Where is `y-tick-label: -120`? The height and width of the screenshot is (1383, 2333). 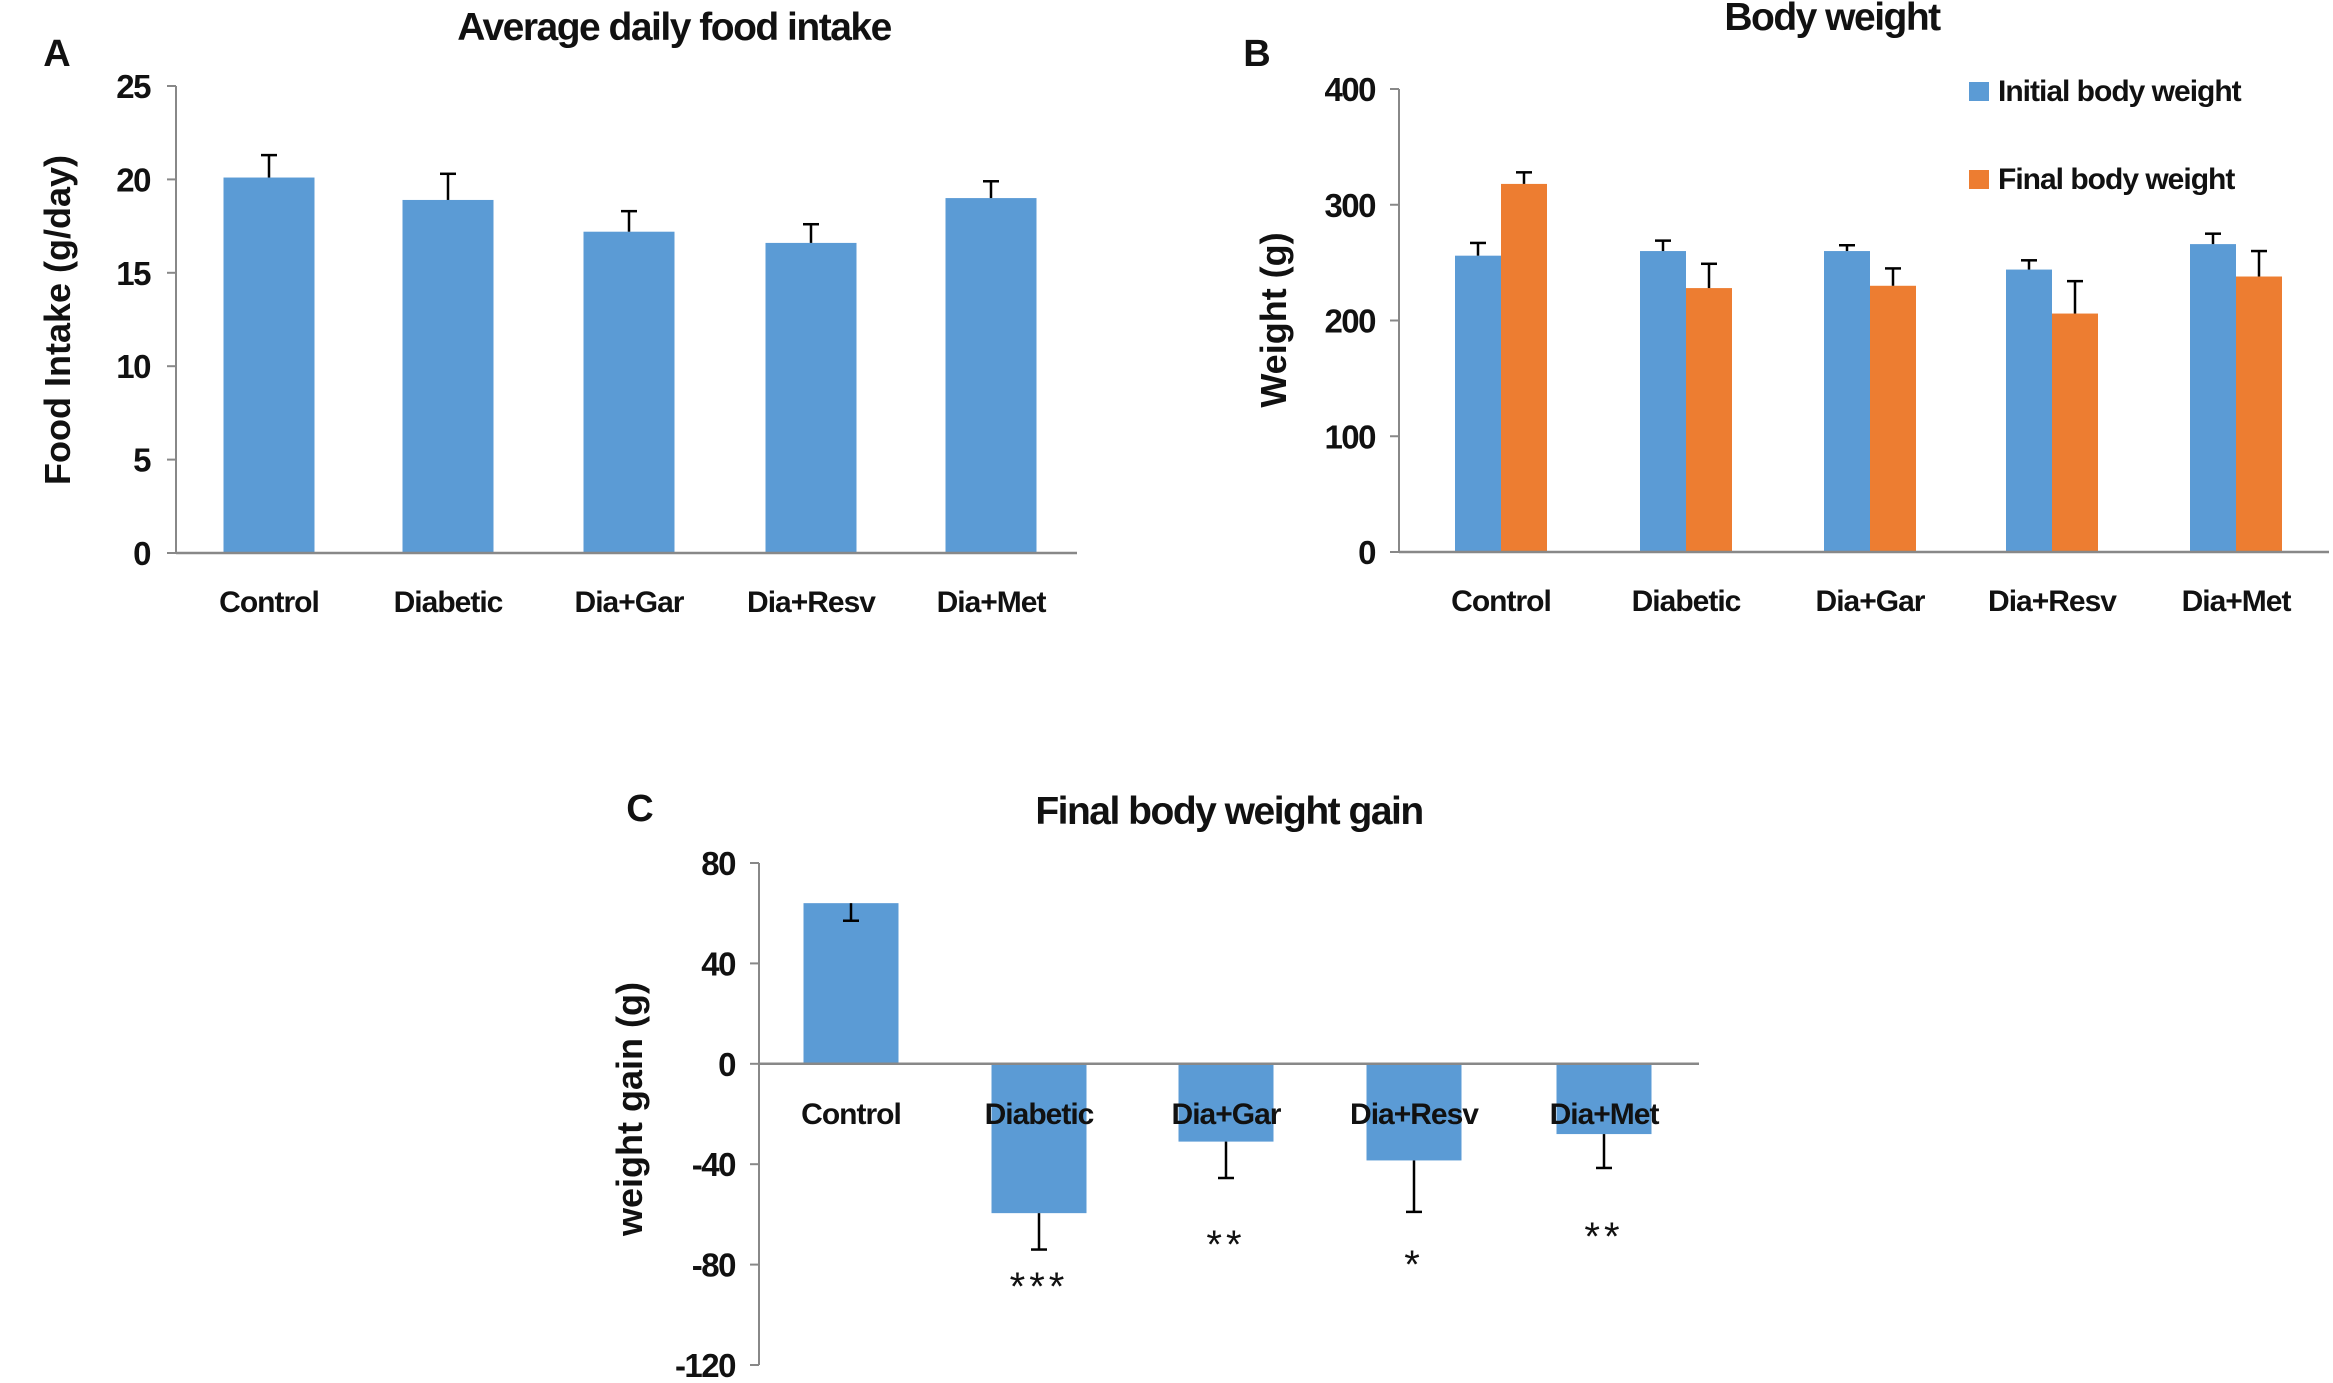
y-tick-label: -120 is located at coordinates (705, 1365).